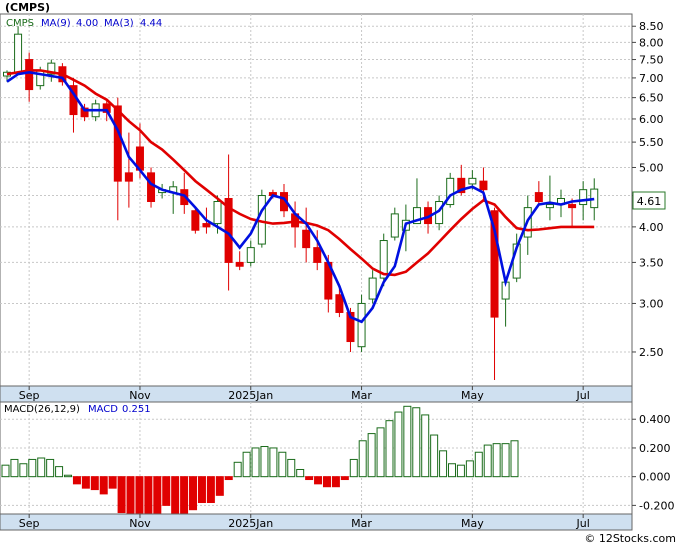 The image size is (680, 546). I want to click on legend-ma9-value: 4.00, so click(87, 23).